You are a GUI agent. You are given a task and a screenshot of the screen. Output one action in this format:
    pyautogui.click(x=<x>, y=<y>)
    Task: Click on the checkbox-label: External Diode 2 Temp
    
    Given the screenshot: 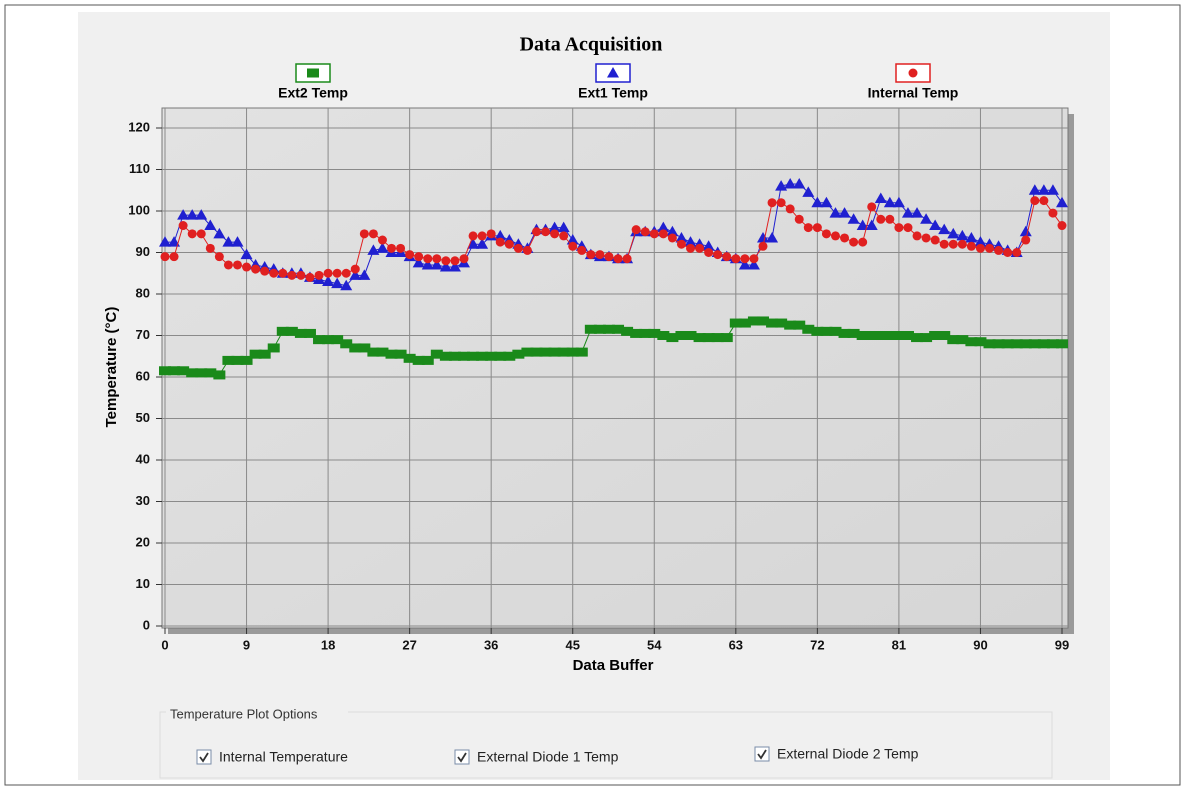 What is the action you would take?
    pyautogui.click(x=848, y=754)
    